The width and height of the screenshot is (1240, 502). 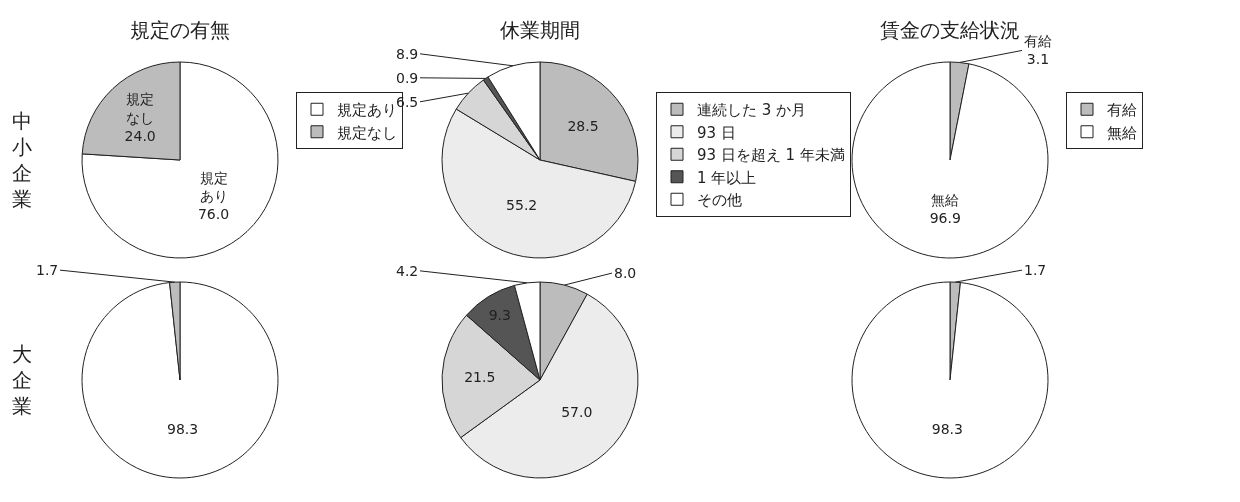 I want to click on data-label: 無給96.9, so click(x=945, y=208).